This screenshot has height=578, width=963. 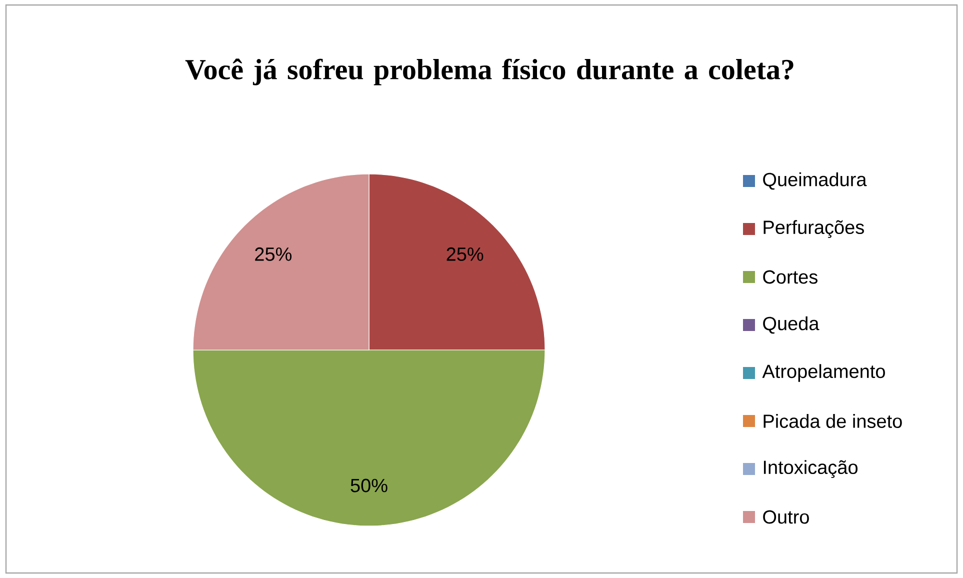 What do you see at coordinates (790, 277) in the screenshot?
I see `legend-label: Cortes` at bounding box center [790, 277].